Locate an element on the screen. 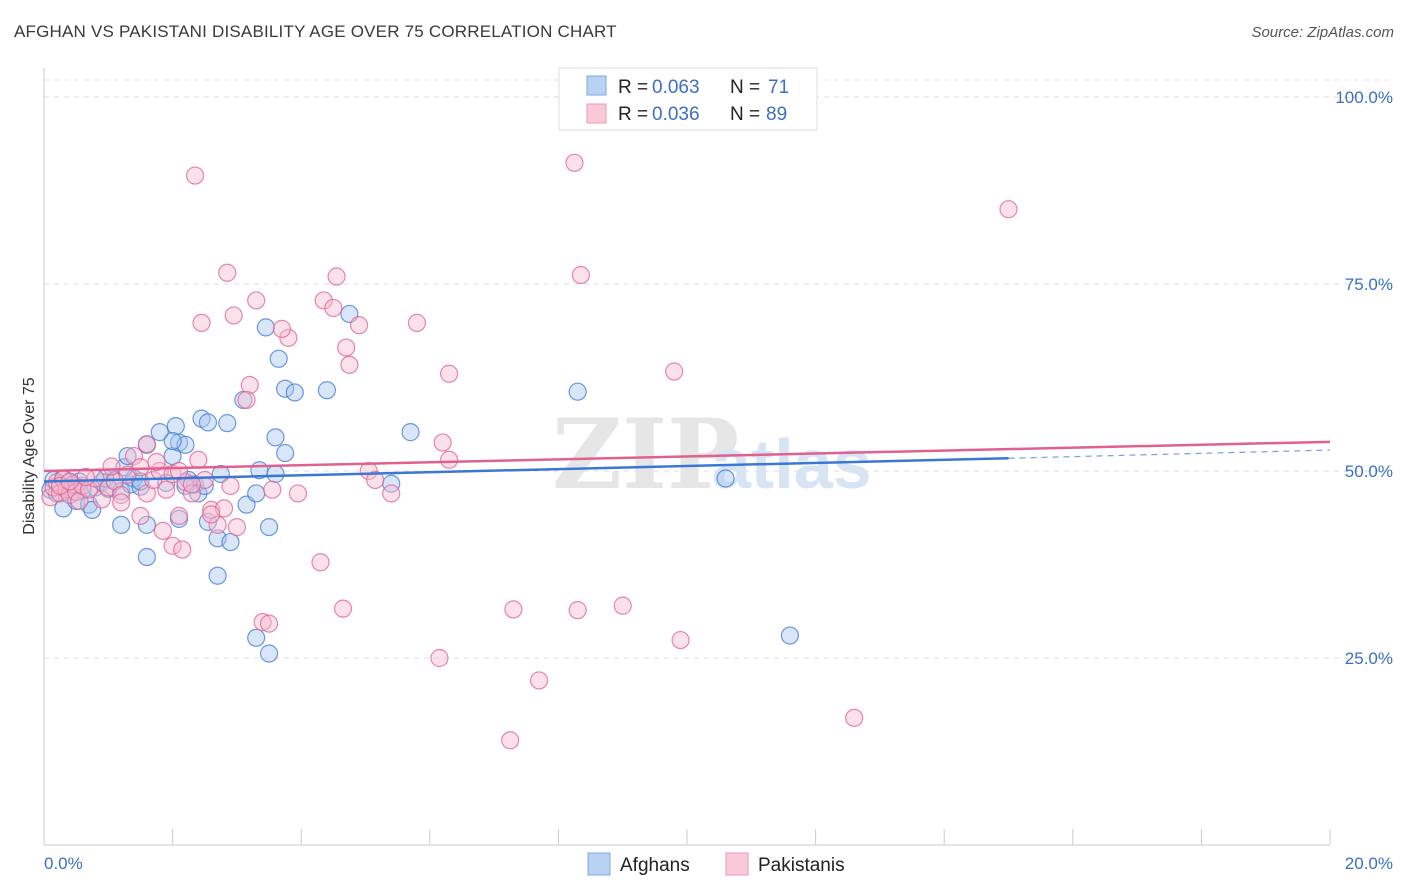 Image resolution: width=1406 pixels, height=892 pixels. series-legend-swatch-afghans is located at coordinates (599, 864).